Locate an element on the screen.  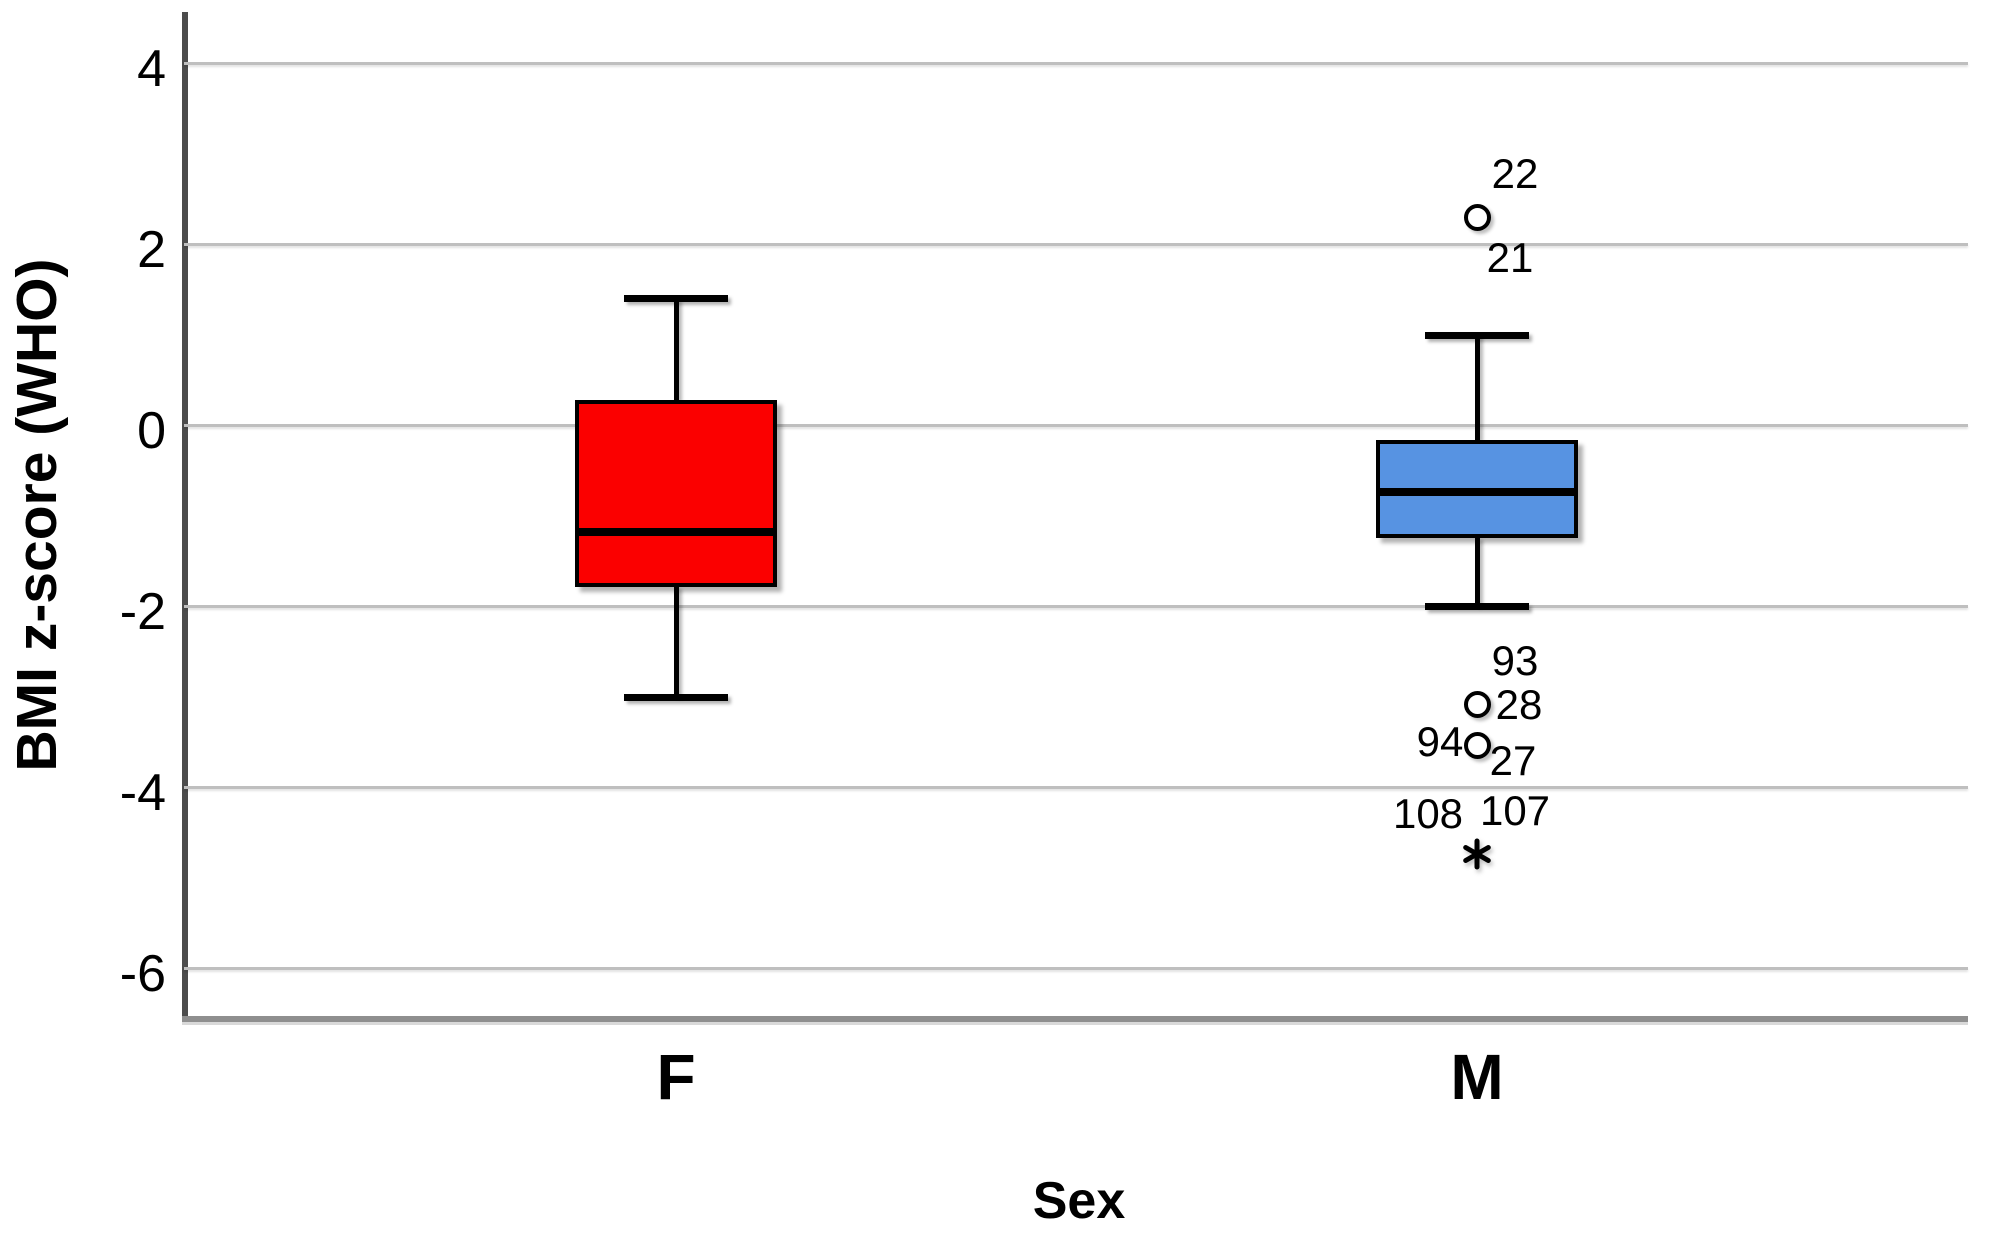
outlier-case-label: 107 is located at coordinates (1515, 810).